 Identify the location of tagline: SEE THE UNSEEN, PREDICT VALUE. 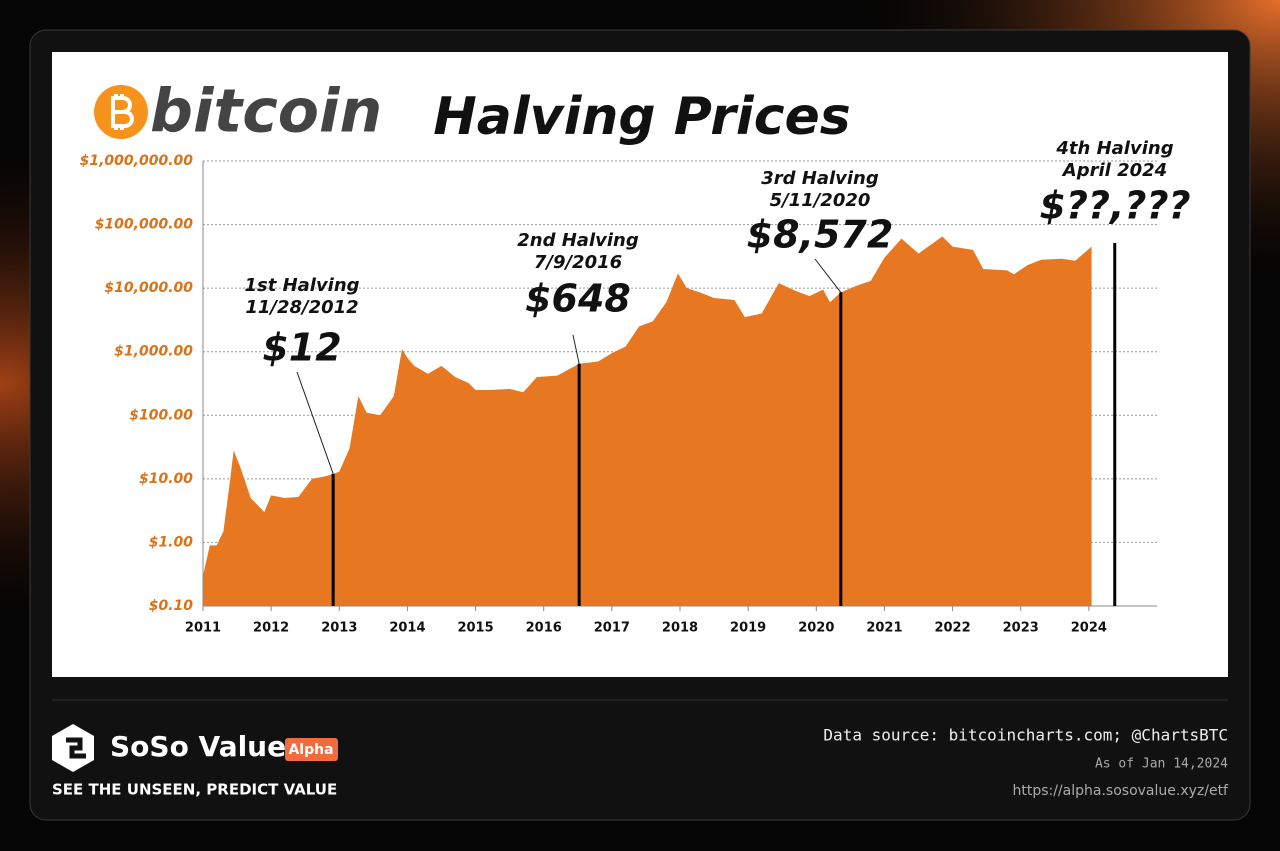
(194, 790).